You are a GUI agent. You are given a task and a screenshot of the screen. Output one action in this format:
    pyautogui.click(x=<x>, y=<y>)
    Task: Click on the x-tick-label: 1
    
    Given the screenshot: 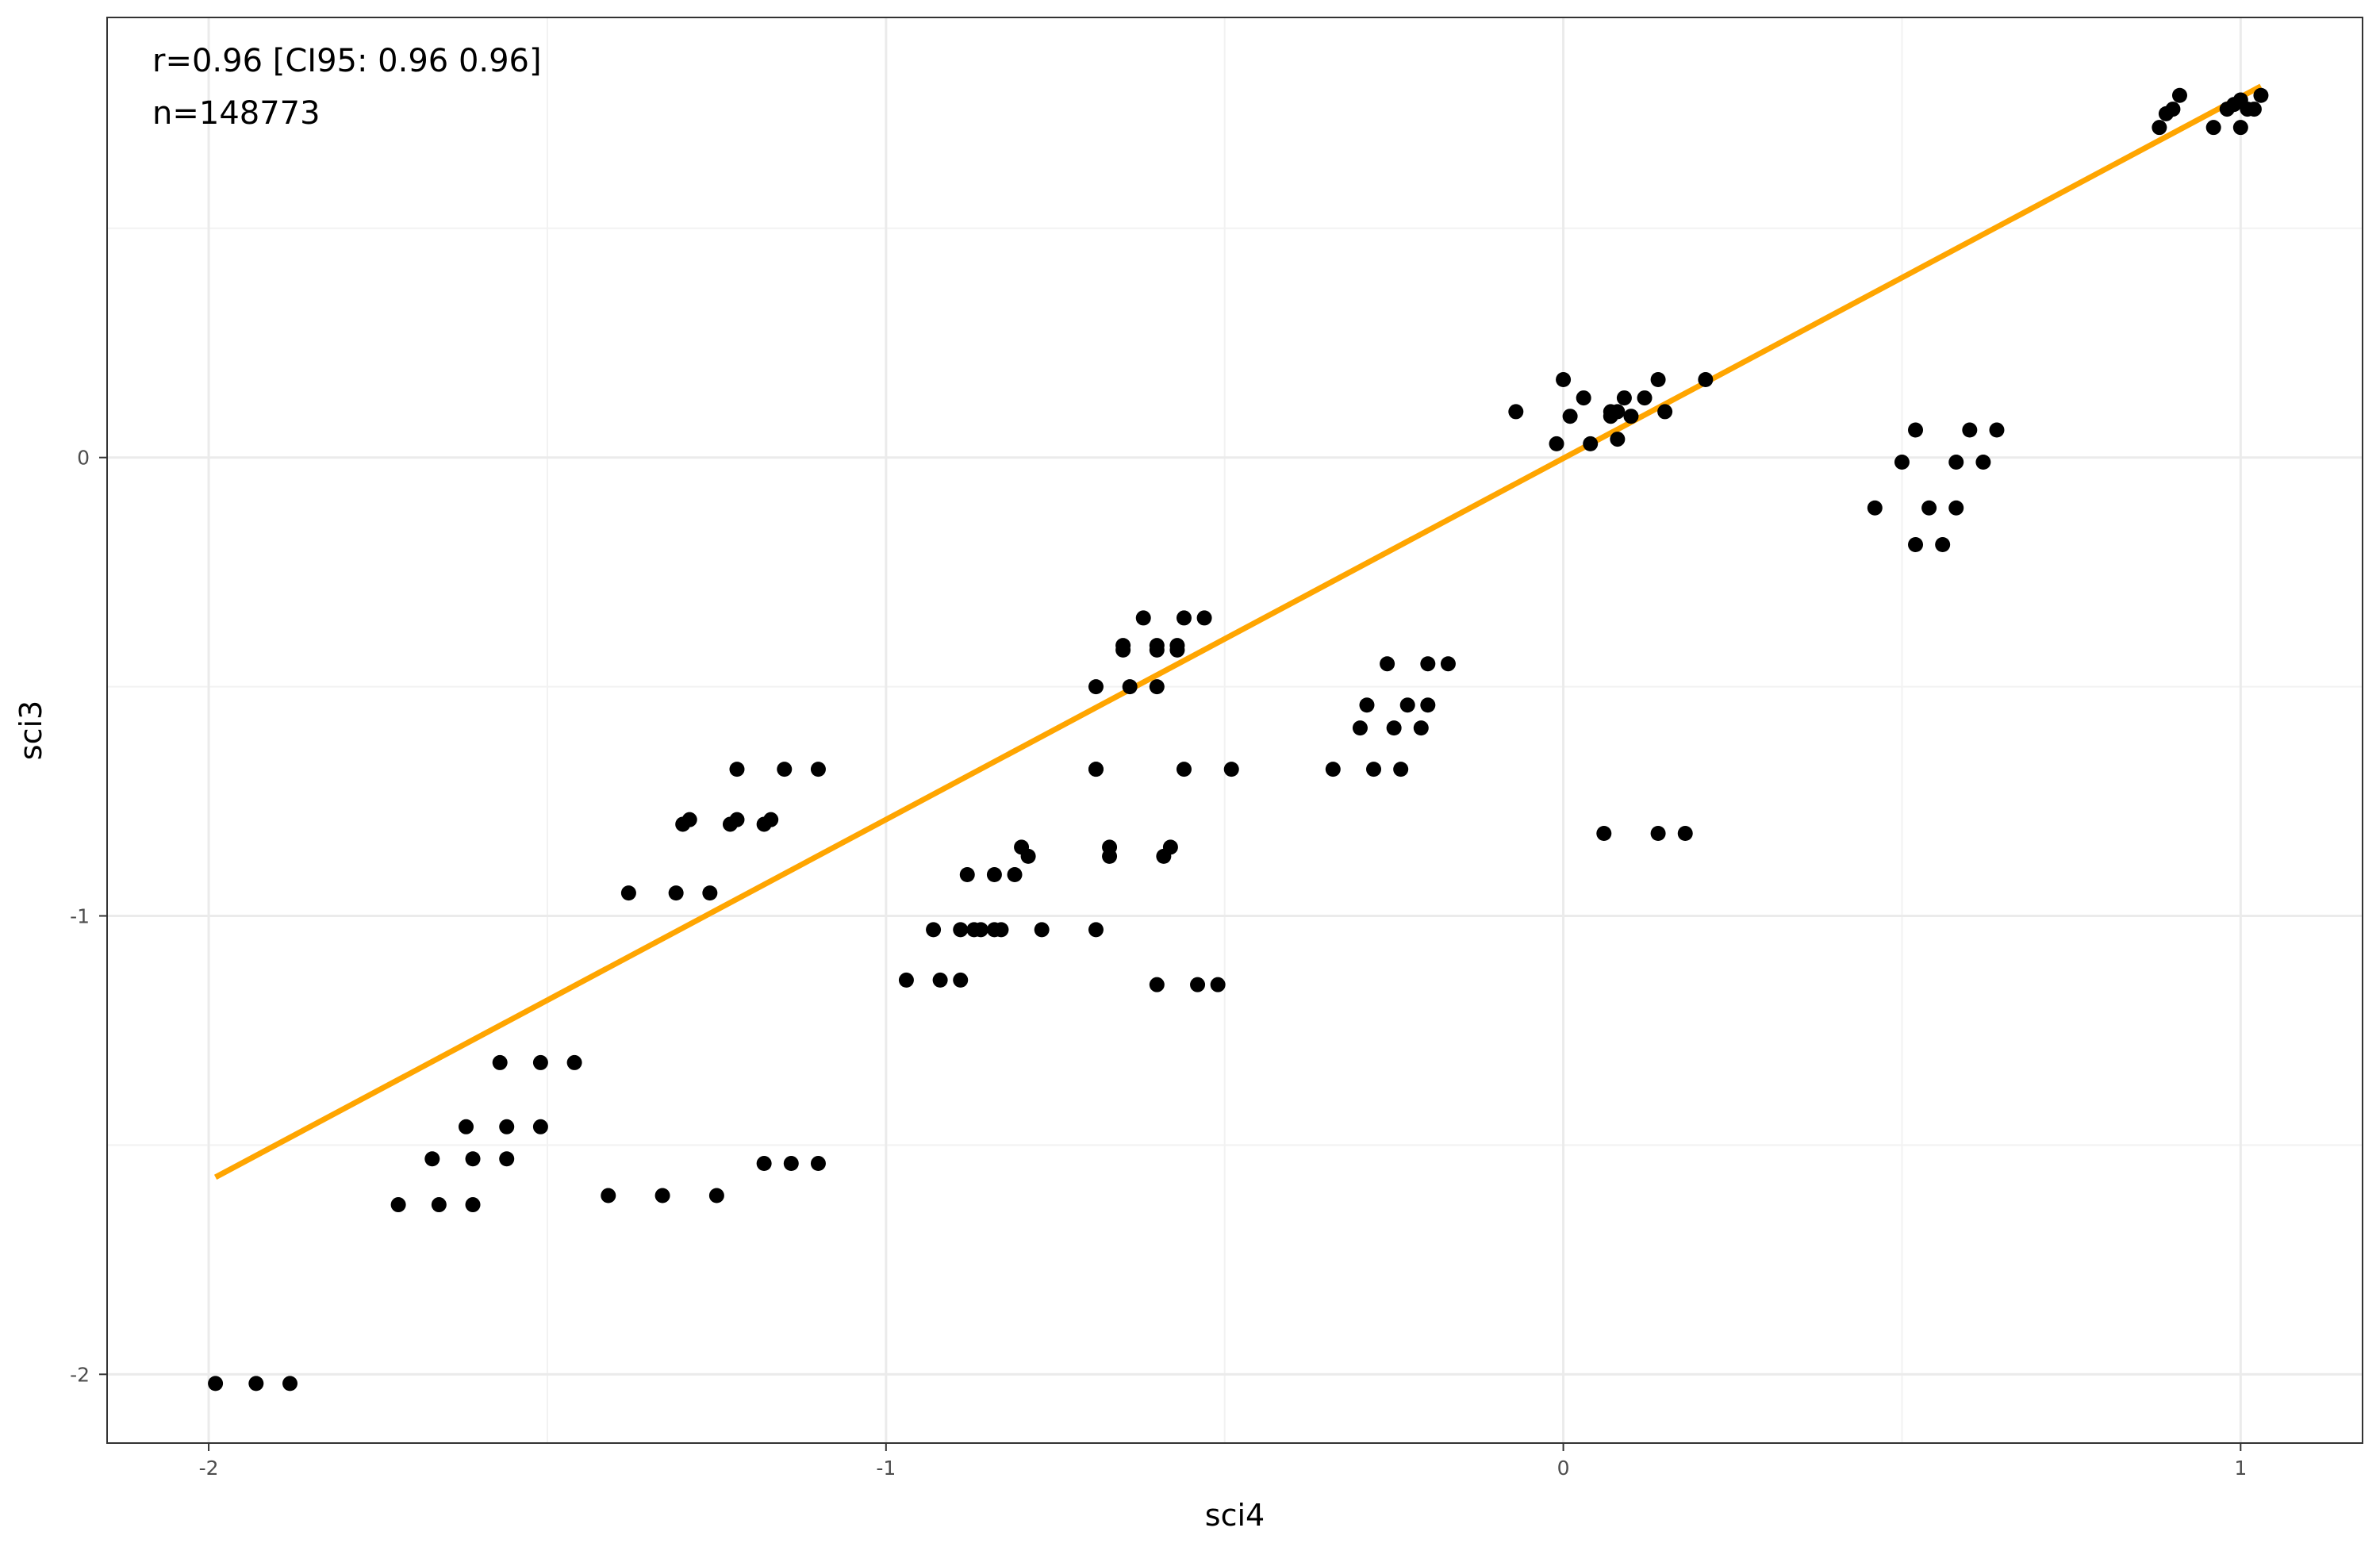 What is the action you would take?
    pyautogui.click(x=2240, y=1468)
    